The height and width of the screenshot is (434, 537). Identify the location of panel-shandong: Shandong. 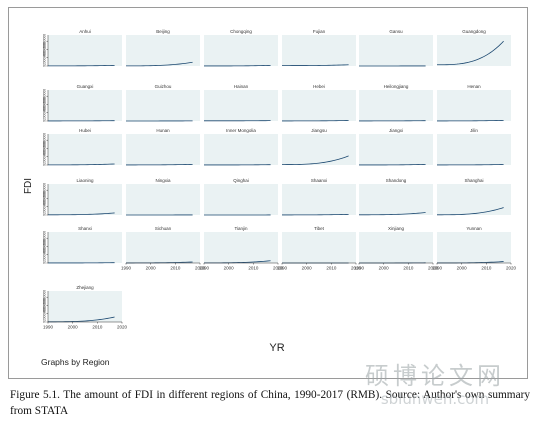
(396, 196).